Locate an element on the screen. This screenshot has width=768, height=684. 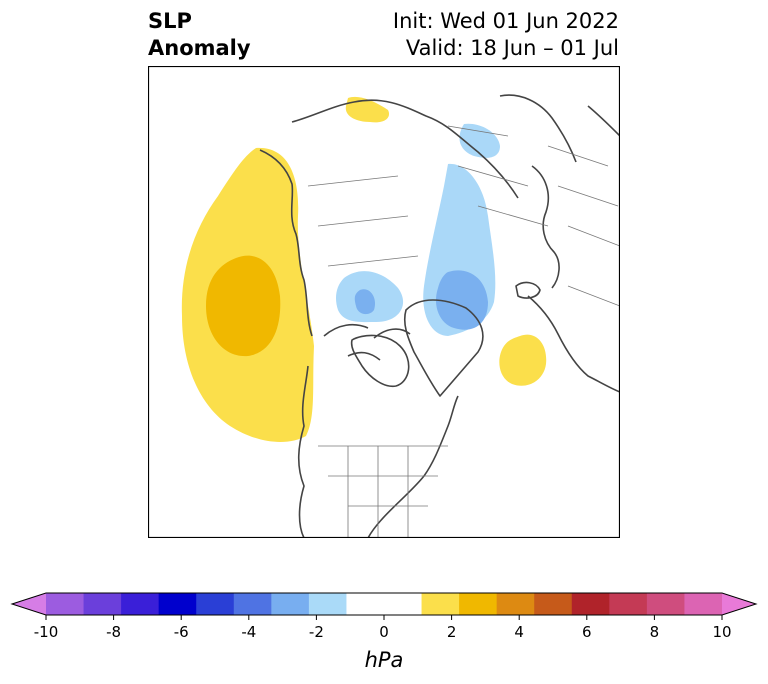
colorbar: -10 -8 -6 -4 -2 0 2 4 6 8 10 hPa is located at coordinates (384, 632).